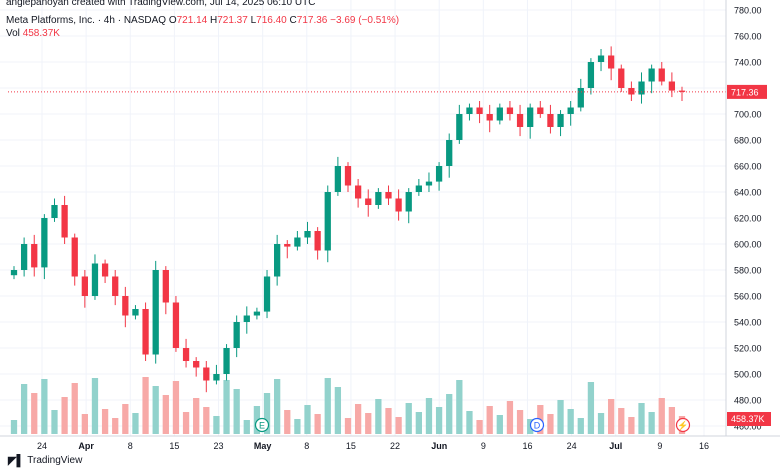 This screenshot has height=470, width=780. What do you see at coordinates (748, 193) in the screenshot?
I see `price-tick-label: 640.00` at bounding box center [748, 193].